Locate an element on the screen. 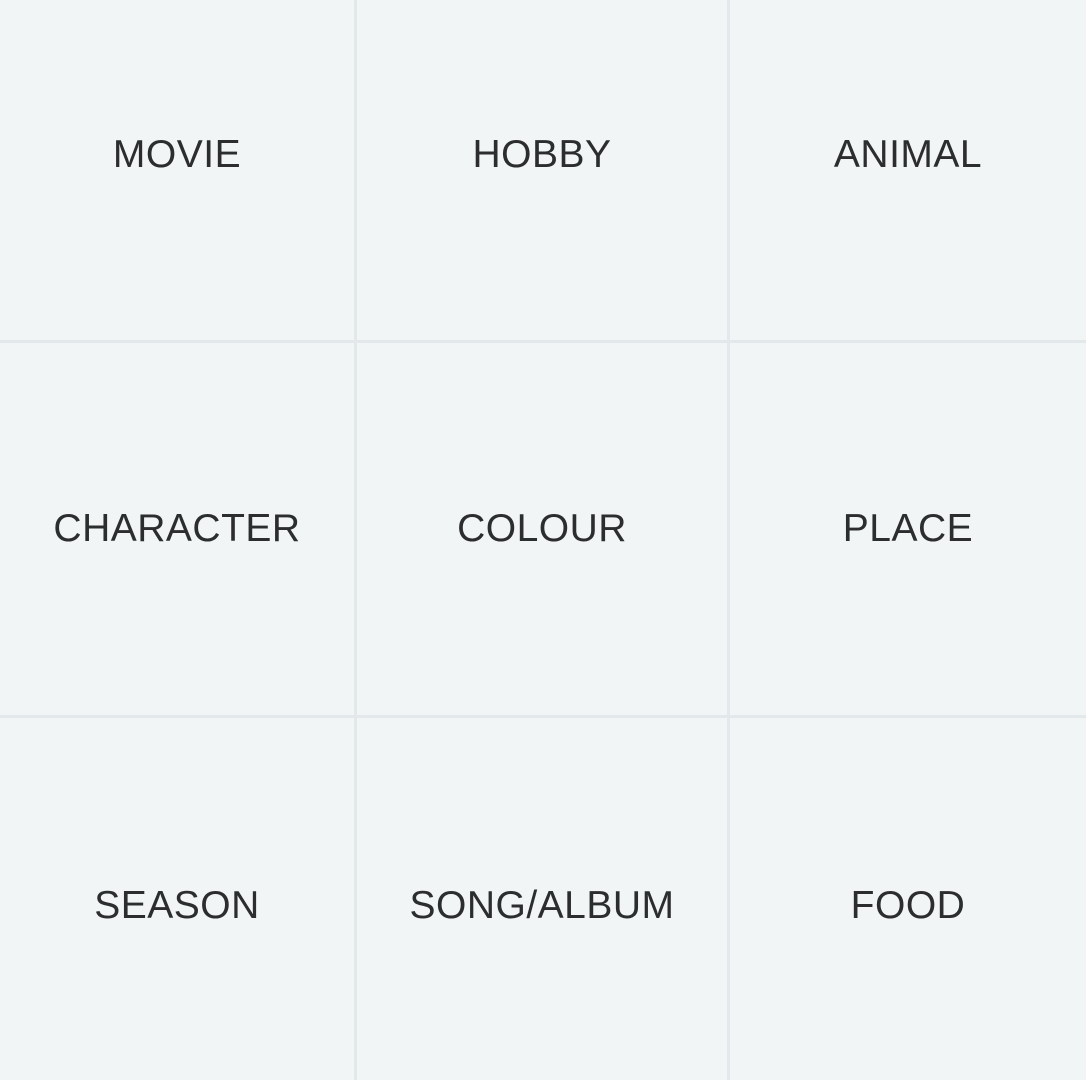 The height and width of the screenshot is (1080, 1086). cell-season: SEASON is located at coordinates (178, 899).